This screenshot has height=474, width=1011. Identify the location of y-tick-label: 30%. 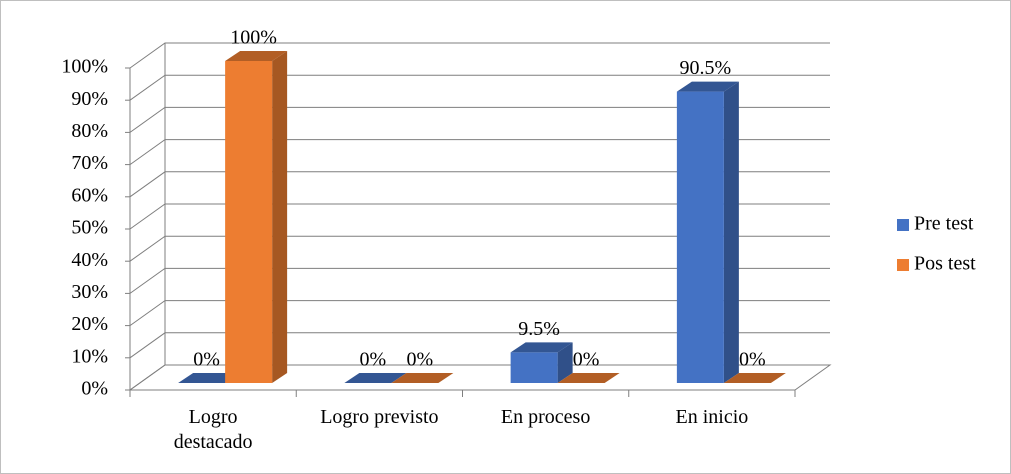
(89, 292).